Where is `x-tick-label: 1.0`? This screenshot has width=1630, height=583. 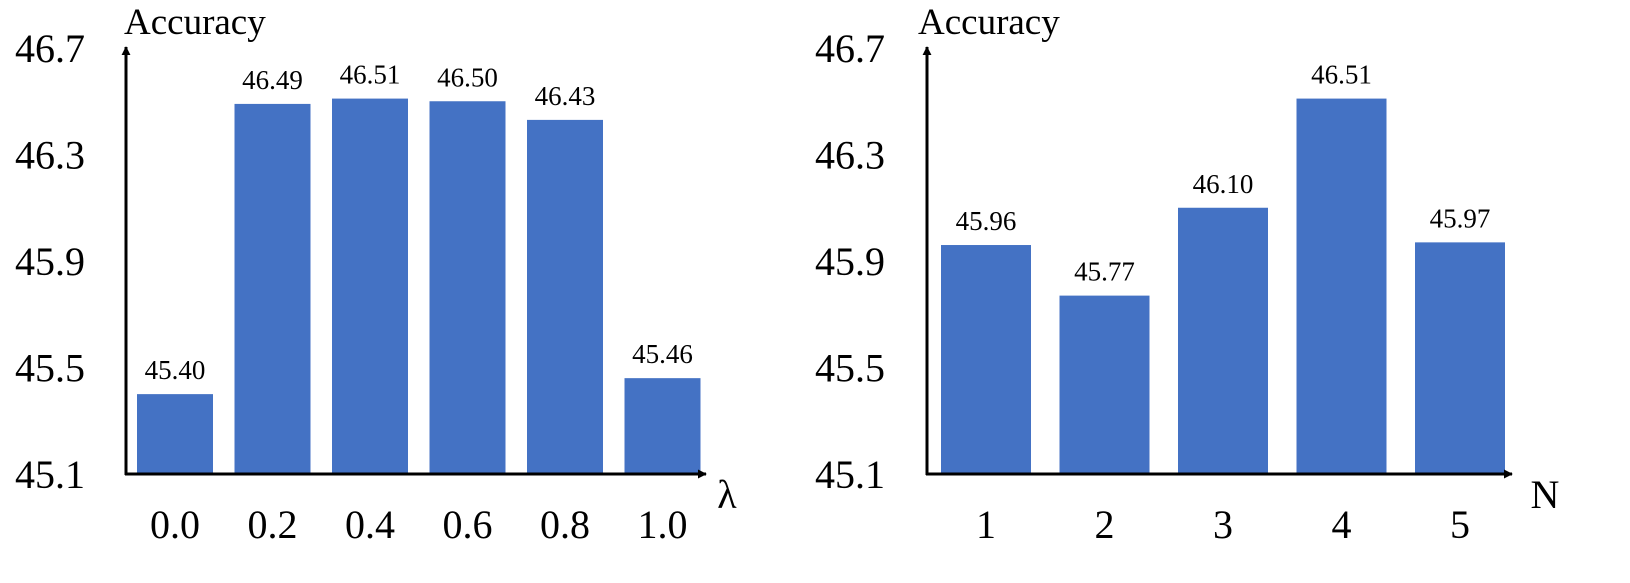 x-tick-label: 1.0 is located at coordinates (663, 524).